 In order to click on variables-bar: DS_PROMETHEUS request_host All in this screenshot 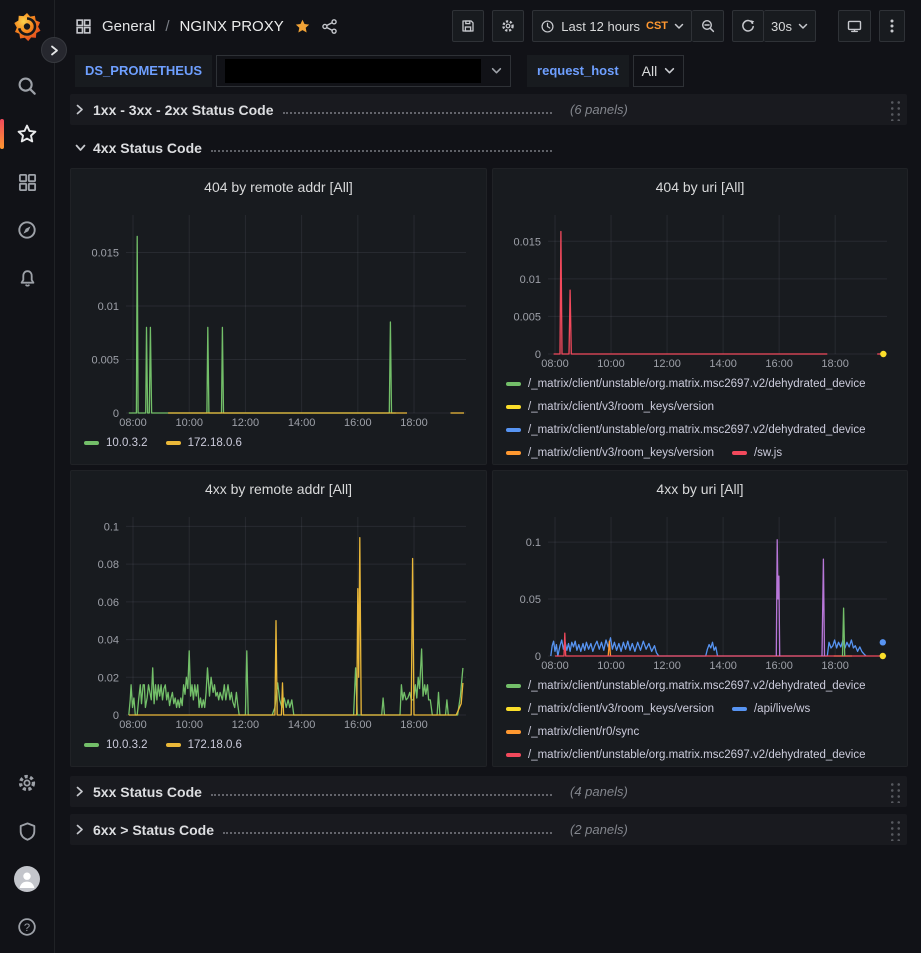, I will do `click(488, 71)`.